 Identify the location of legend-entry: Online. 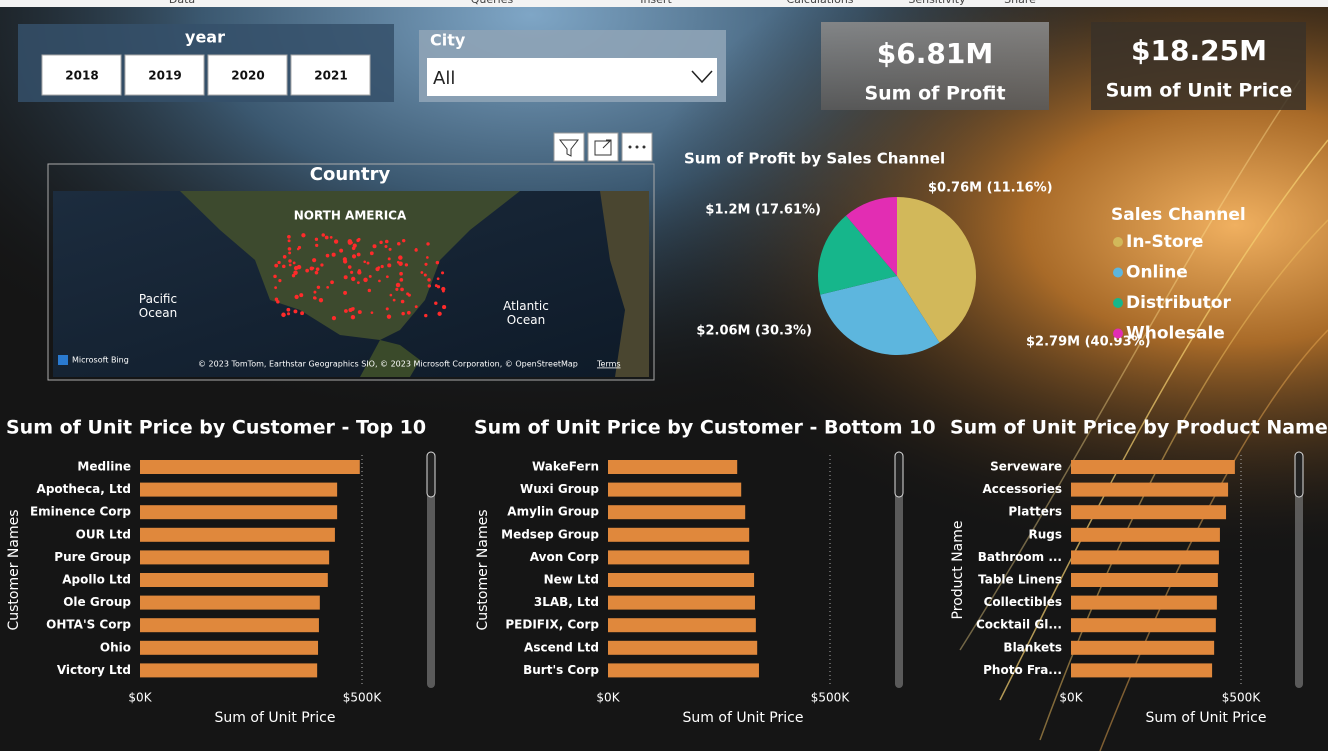
(1157, 273).